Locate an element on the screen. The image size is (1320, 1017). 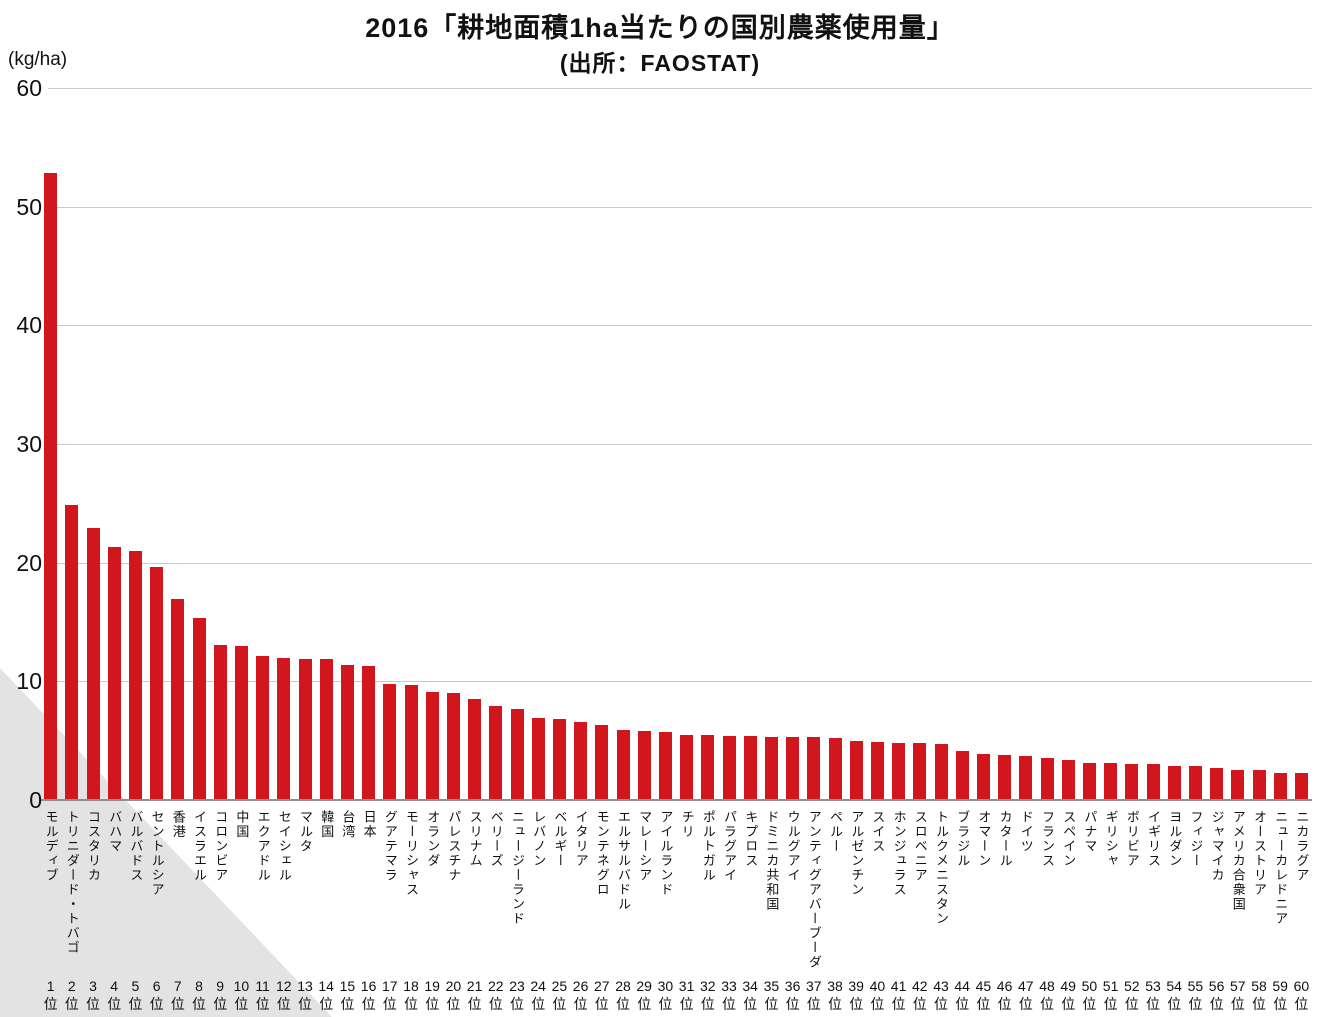
rank-number: 46 is located at coordinates (1004, 986).